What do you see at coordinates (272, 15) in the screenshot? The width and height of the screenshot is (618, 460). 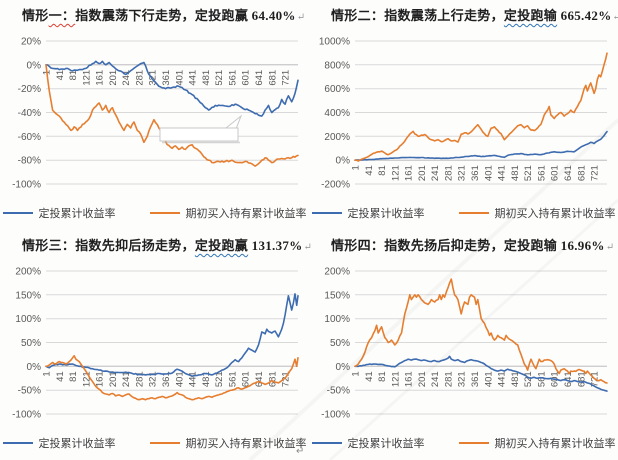 I see `title-segment: 64.40%` at bounding box center [272, 15].